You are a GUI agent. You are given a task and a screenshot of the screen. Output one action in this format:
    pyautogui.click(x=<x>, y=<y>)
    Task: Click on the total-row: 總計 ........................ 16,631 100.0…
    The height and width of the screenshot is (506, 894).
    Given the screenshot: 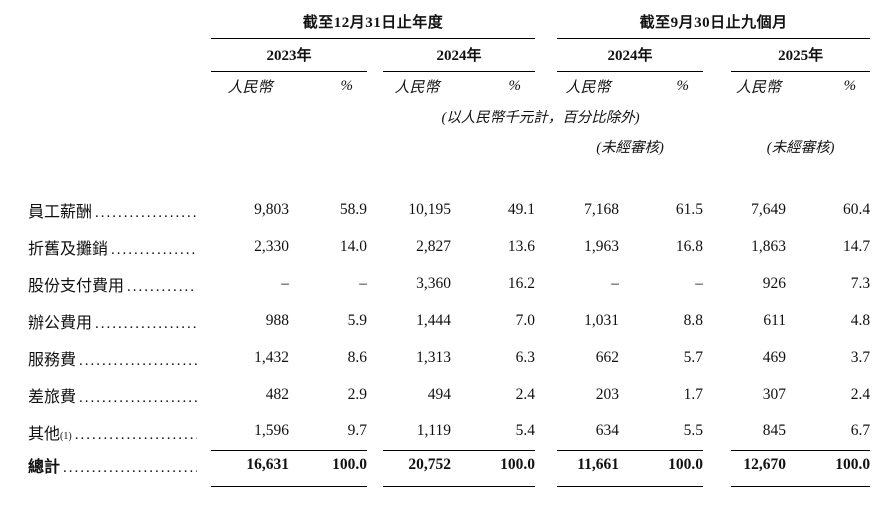 What is the action you would take?
    pyautogui.click(x=449, y=468)
    